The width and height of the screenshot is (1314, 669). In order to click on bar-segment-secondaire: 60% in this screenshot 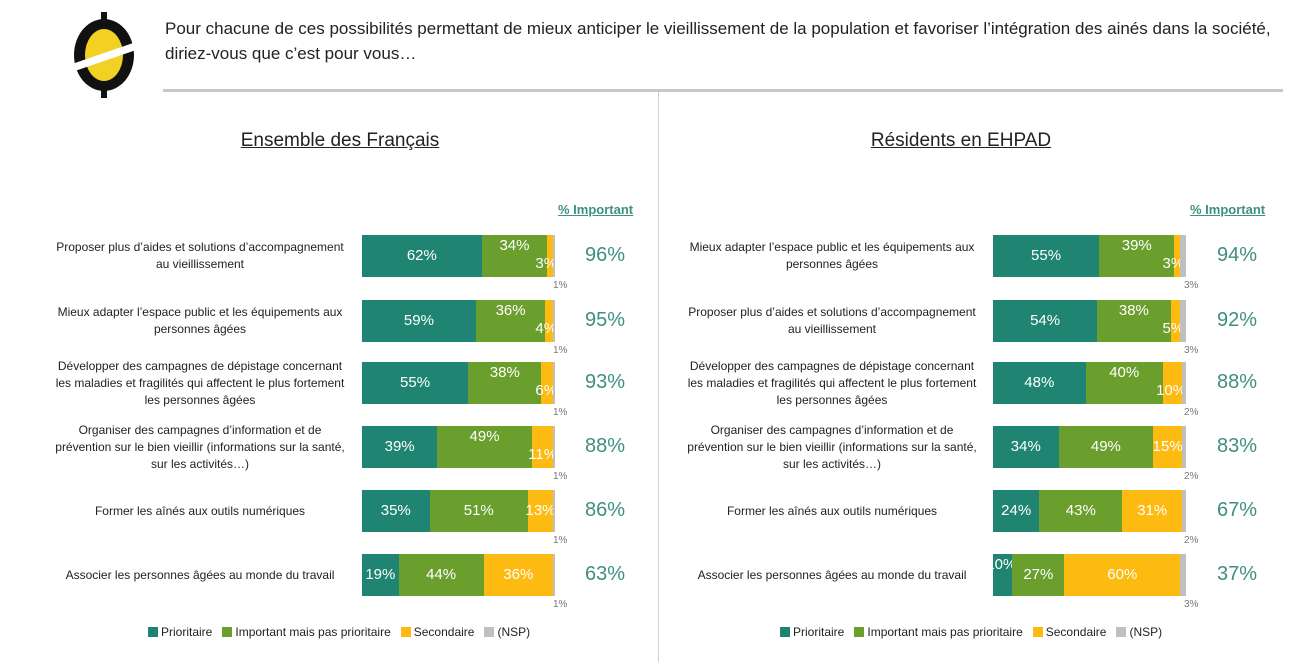, I will do `click(1122, 575)`.